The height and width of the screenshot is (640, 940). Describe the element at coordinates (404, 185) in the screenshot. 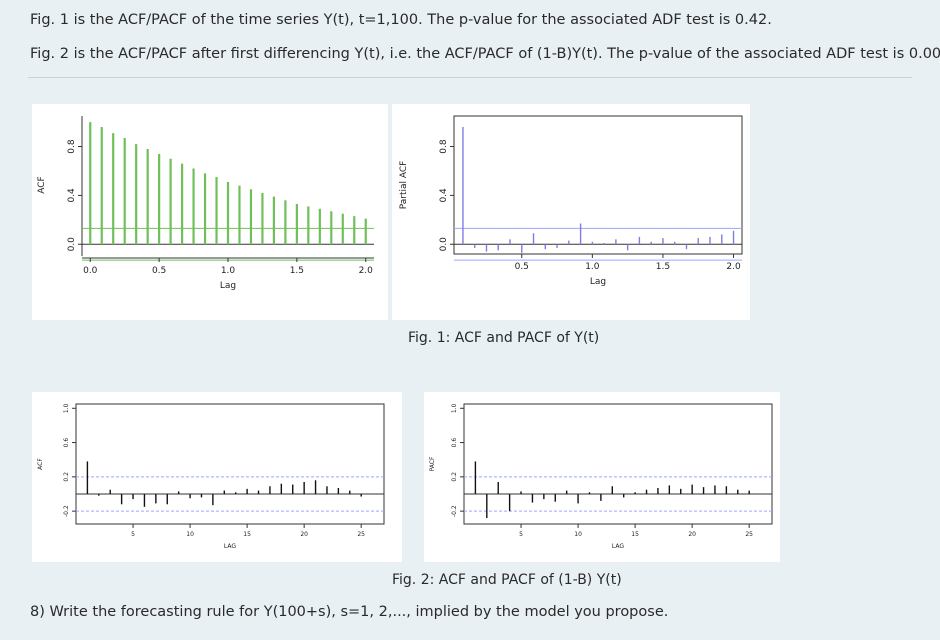

I see `y-axis-label: Partial ACF` at that location.